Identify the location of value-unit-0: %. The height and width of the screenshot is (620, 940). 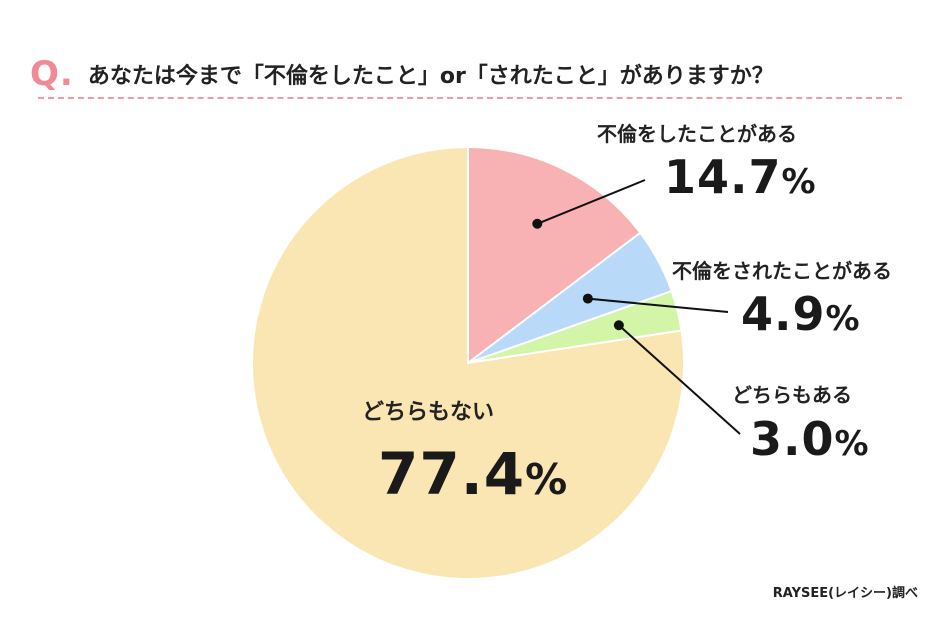
(798, 182).